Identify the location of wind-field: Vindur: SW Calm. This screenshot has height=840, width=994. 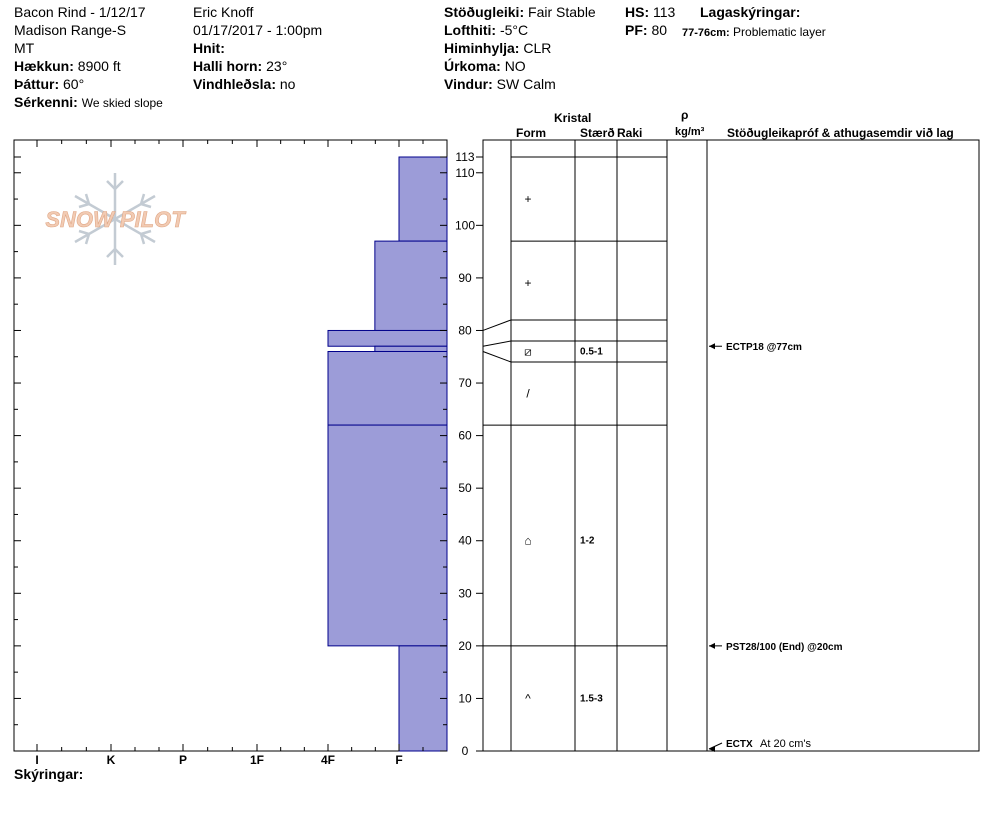
(500, 84).